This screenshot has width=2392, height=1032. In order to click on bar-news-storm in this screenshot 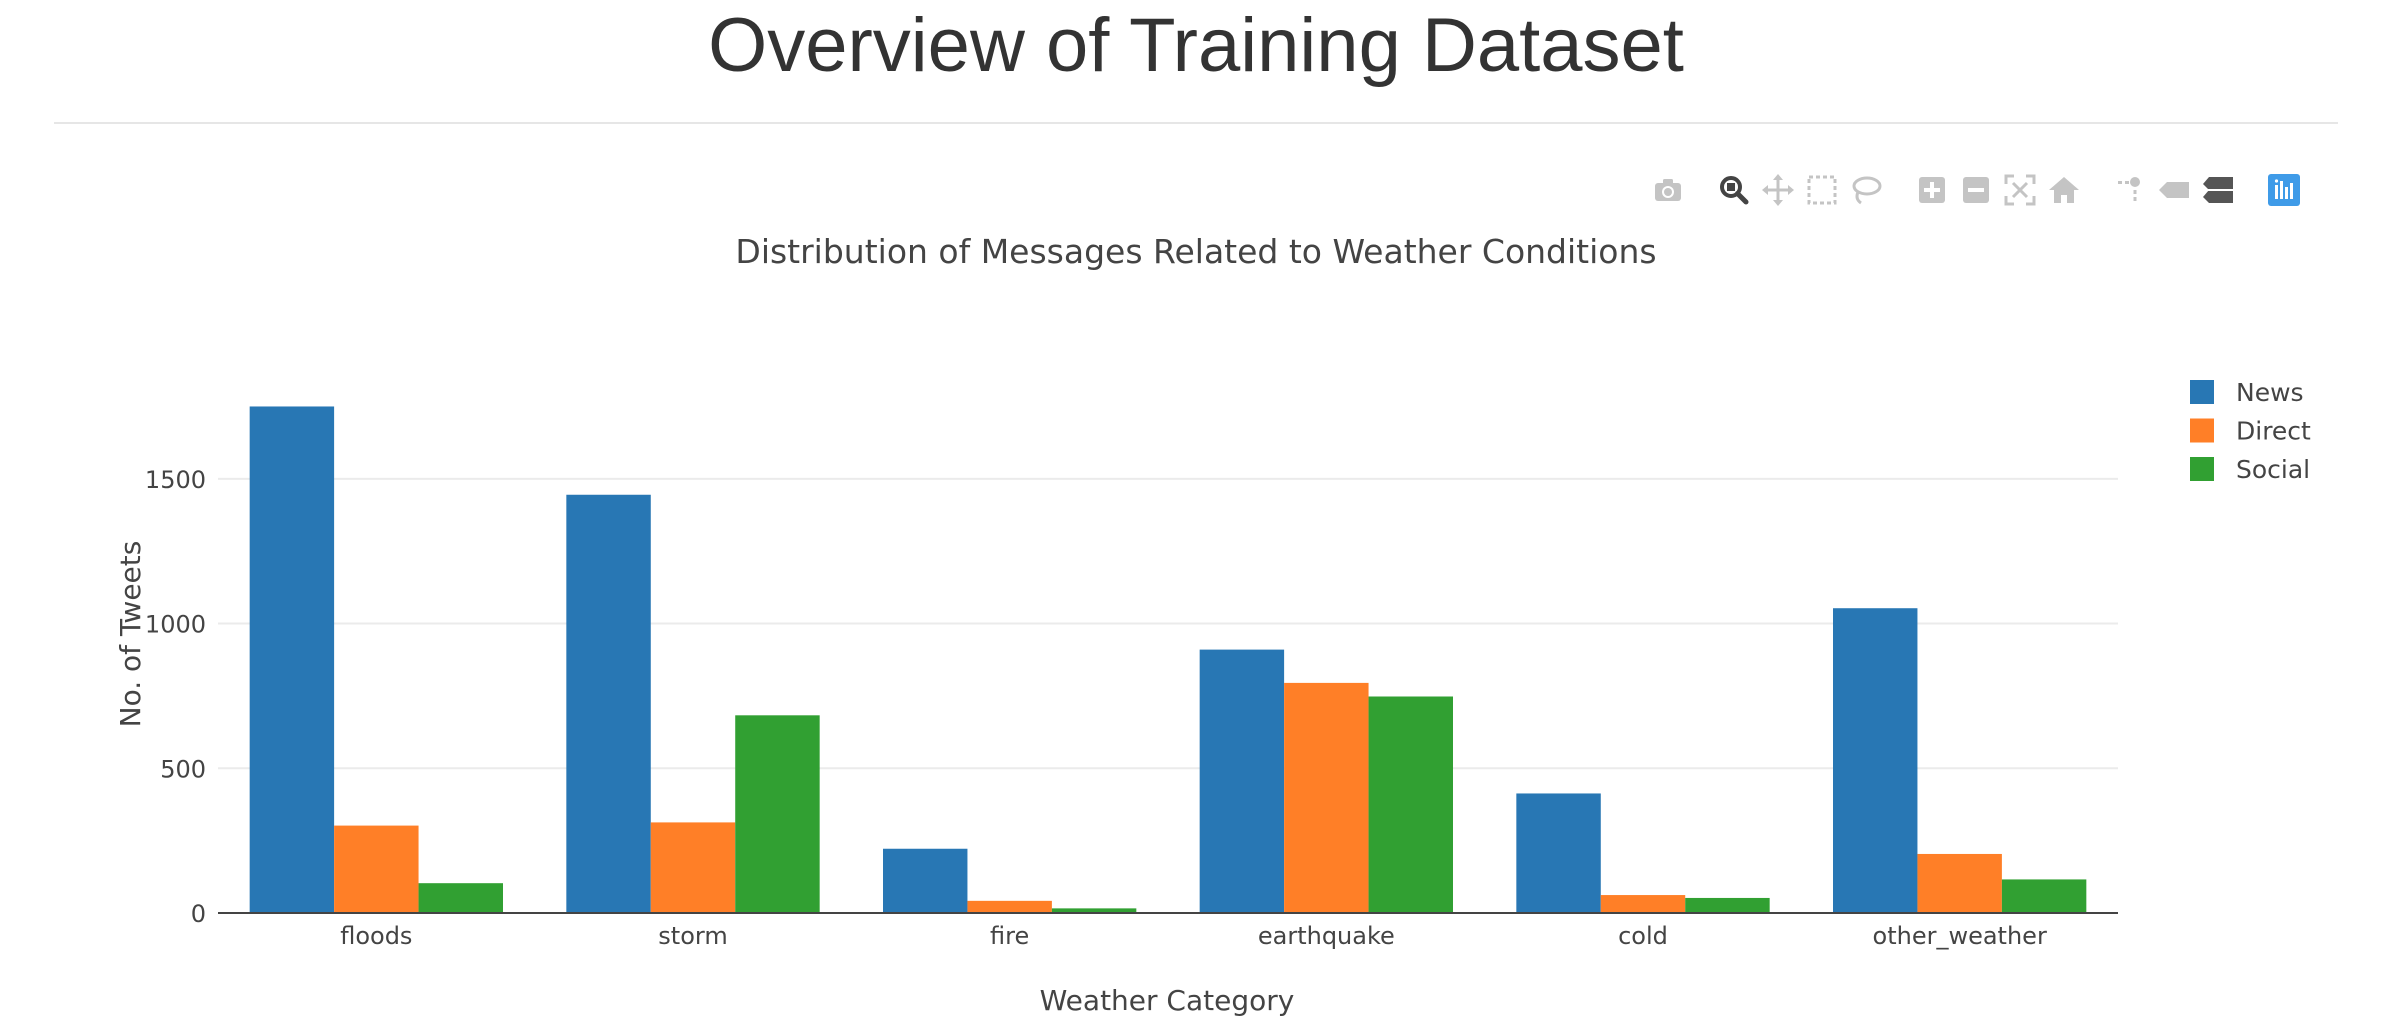, I will do `click(608, 703)`.